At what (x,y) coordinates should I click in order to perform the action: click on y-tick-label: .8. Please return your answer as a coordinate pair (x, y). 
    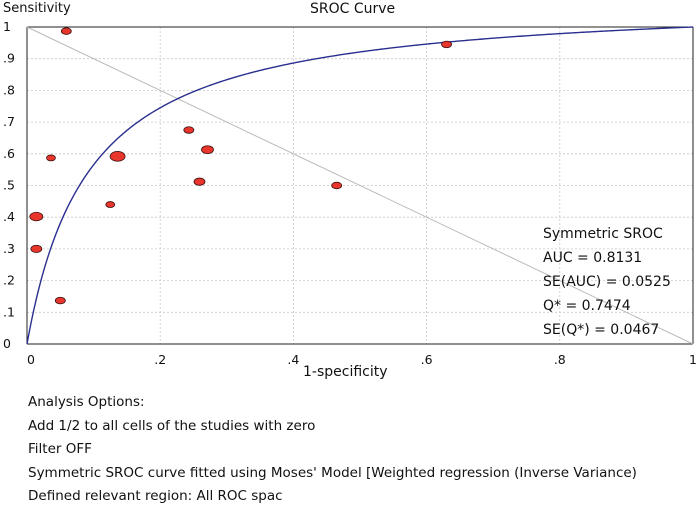
    Looking at the image, I should click on (9, 89).